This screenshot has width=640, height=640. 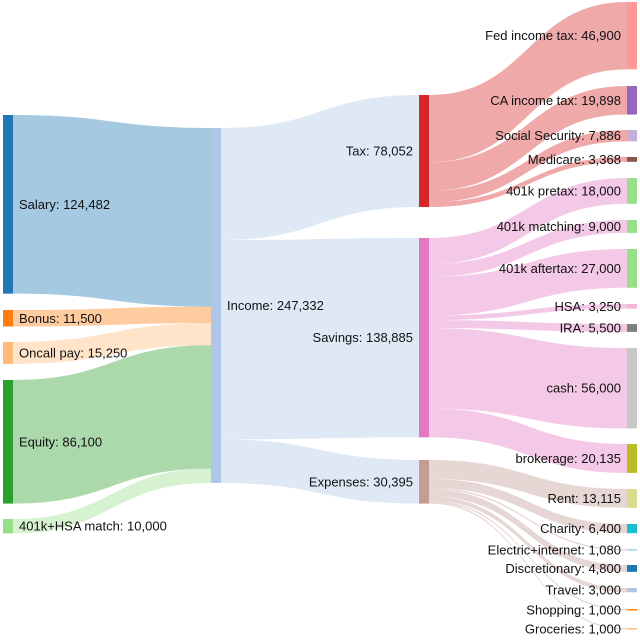 What do you see at coordinates (73, 352) in the screenshot?
I see `node-label-oncall-pay: Oncall pay: 15,250` at bounding box center [73, 352].